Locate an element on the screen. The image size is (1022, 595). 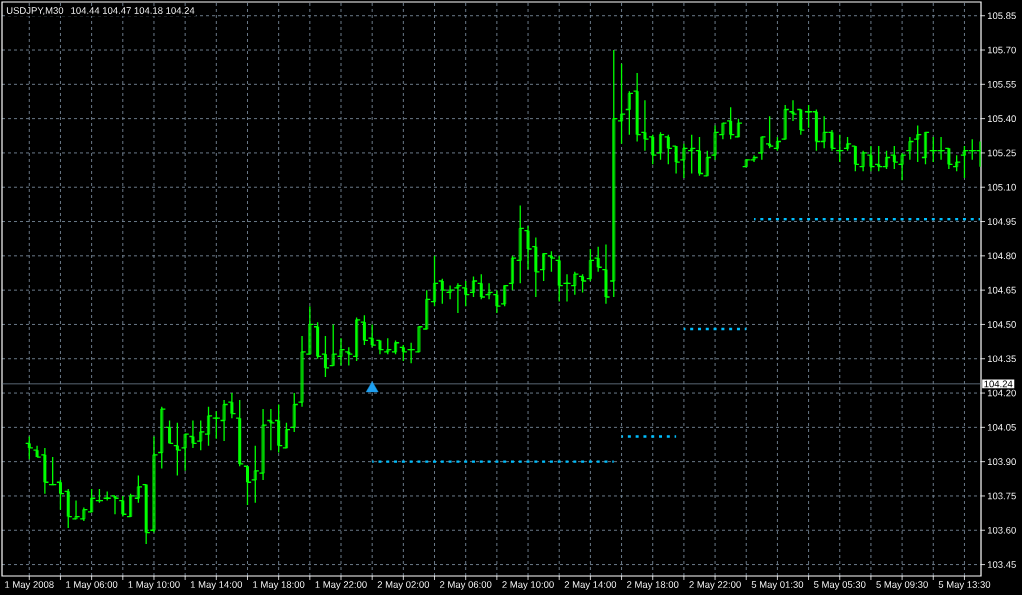
x-tick-label: 1 May 10:00 is located at coordinates (154, 585).